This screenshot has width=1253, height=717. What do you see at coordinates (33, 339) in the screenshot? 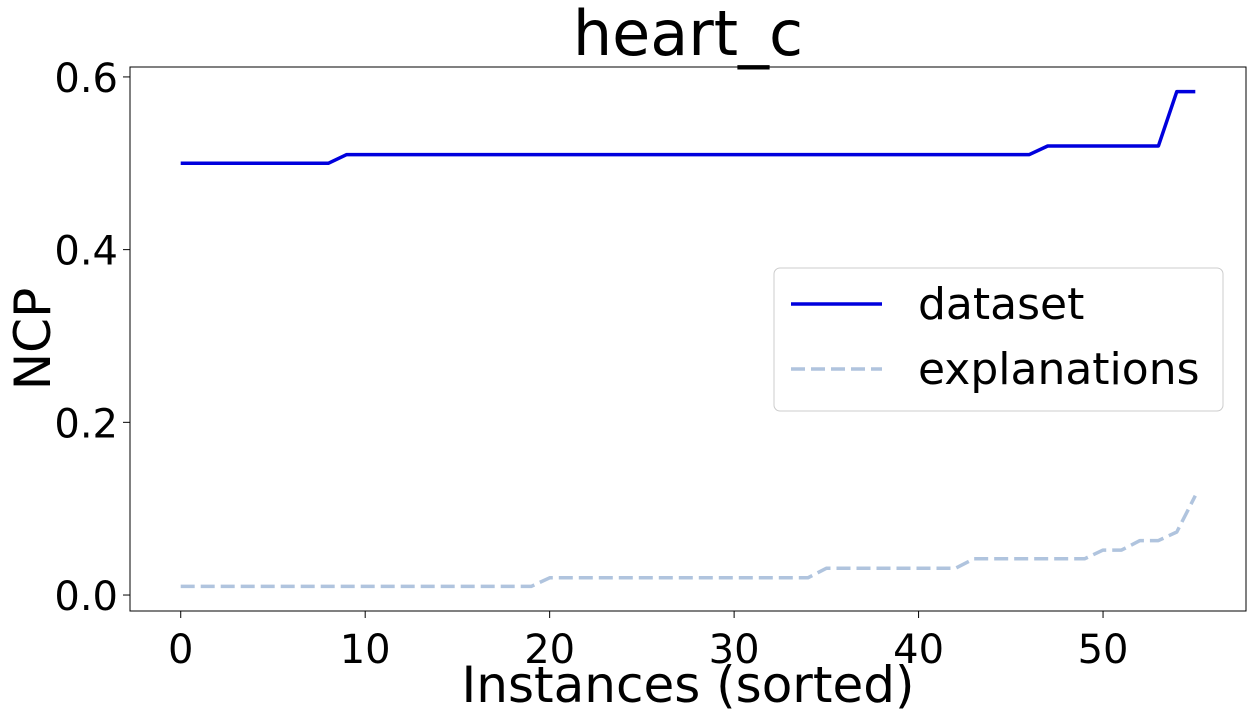
I see `y-axis-label: NCP` at bounding box center [33, 339].